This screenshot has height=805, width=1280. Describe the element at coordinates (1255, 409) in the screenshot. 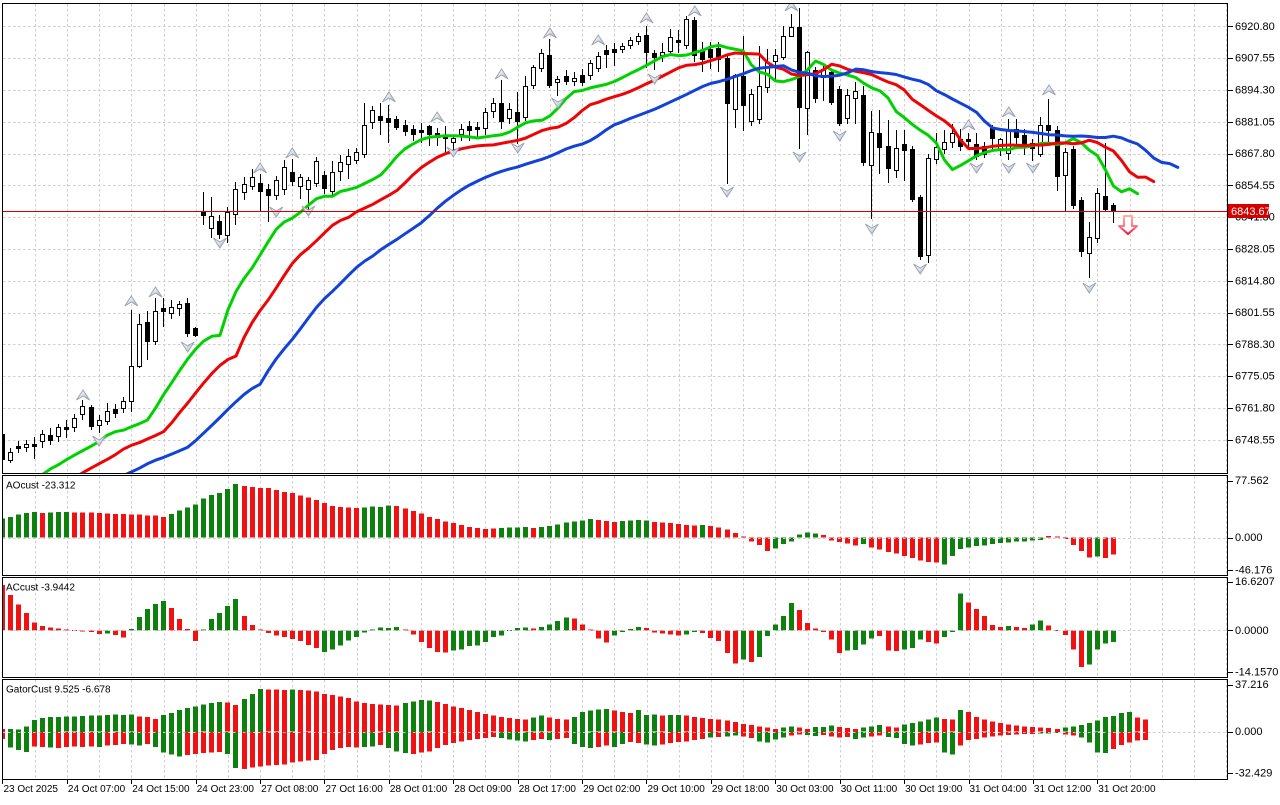

I see `svg-text: 6761.80` at that location.